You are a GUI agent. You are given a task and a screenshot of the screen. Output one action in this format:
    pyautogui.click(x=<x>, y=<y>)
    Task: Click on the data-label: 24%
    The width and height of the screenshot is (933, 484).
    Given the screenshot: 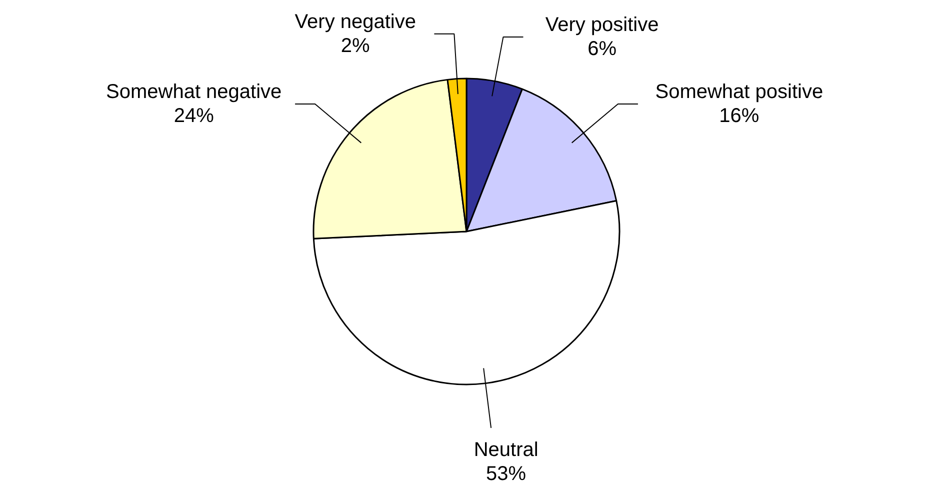 What is the action you would take?
    pyautogui.click(x=194, y=115)
    